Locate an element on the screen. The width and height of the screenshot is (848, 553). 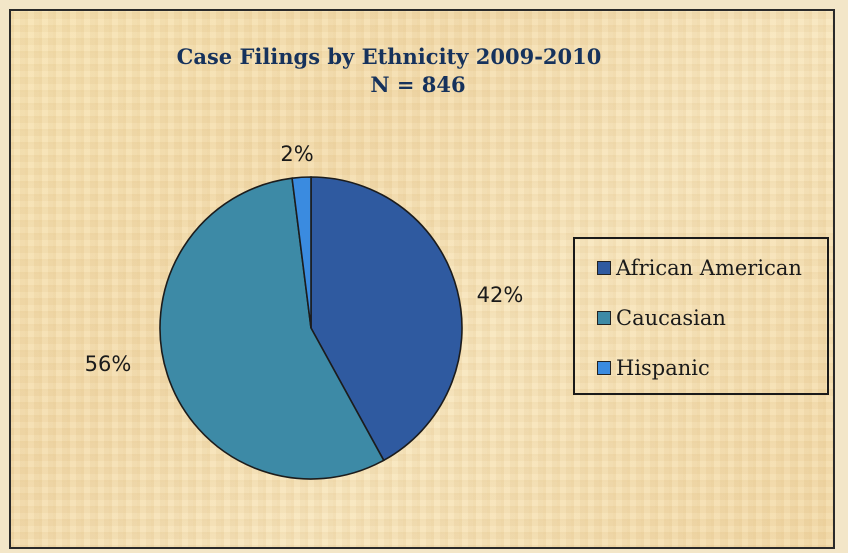
legend: African American Caucasian Hispanic is located at coordinates (701, 316).